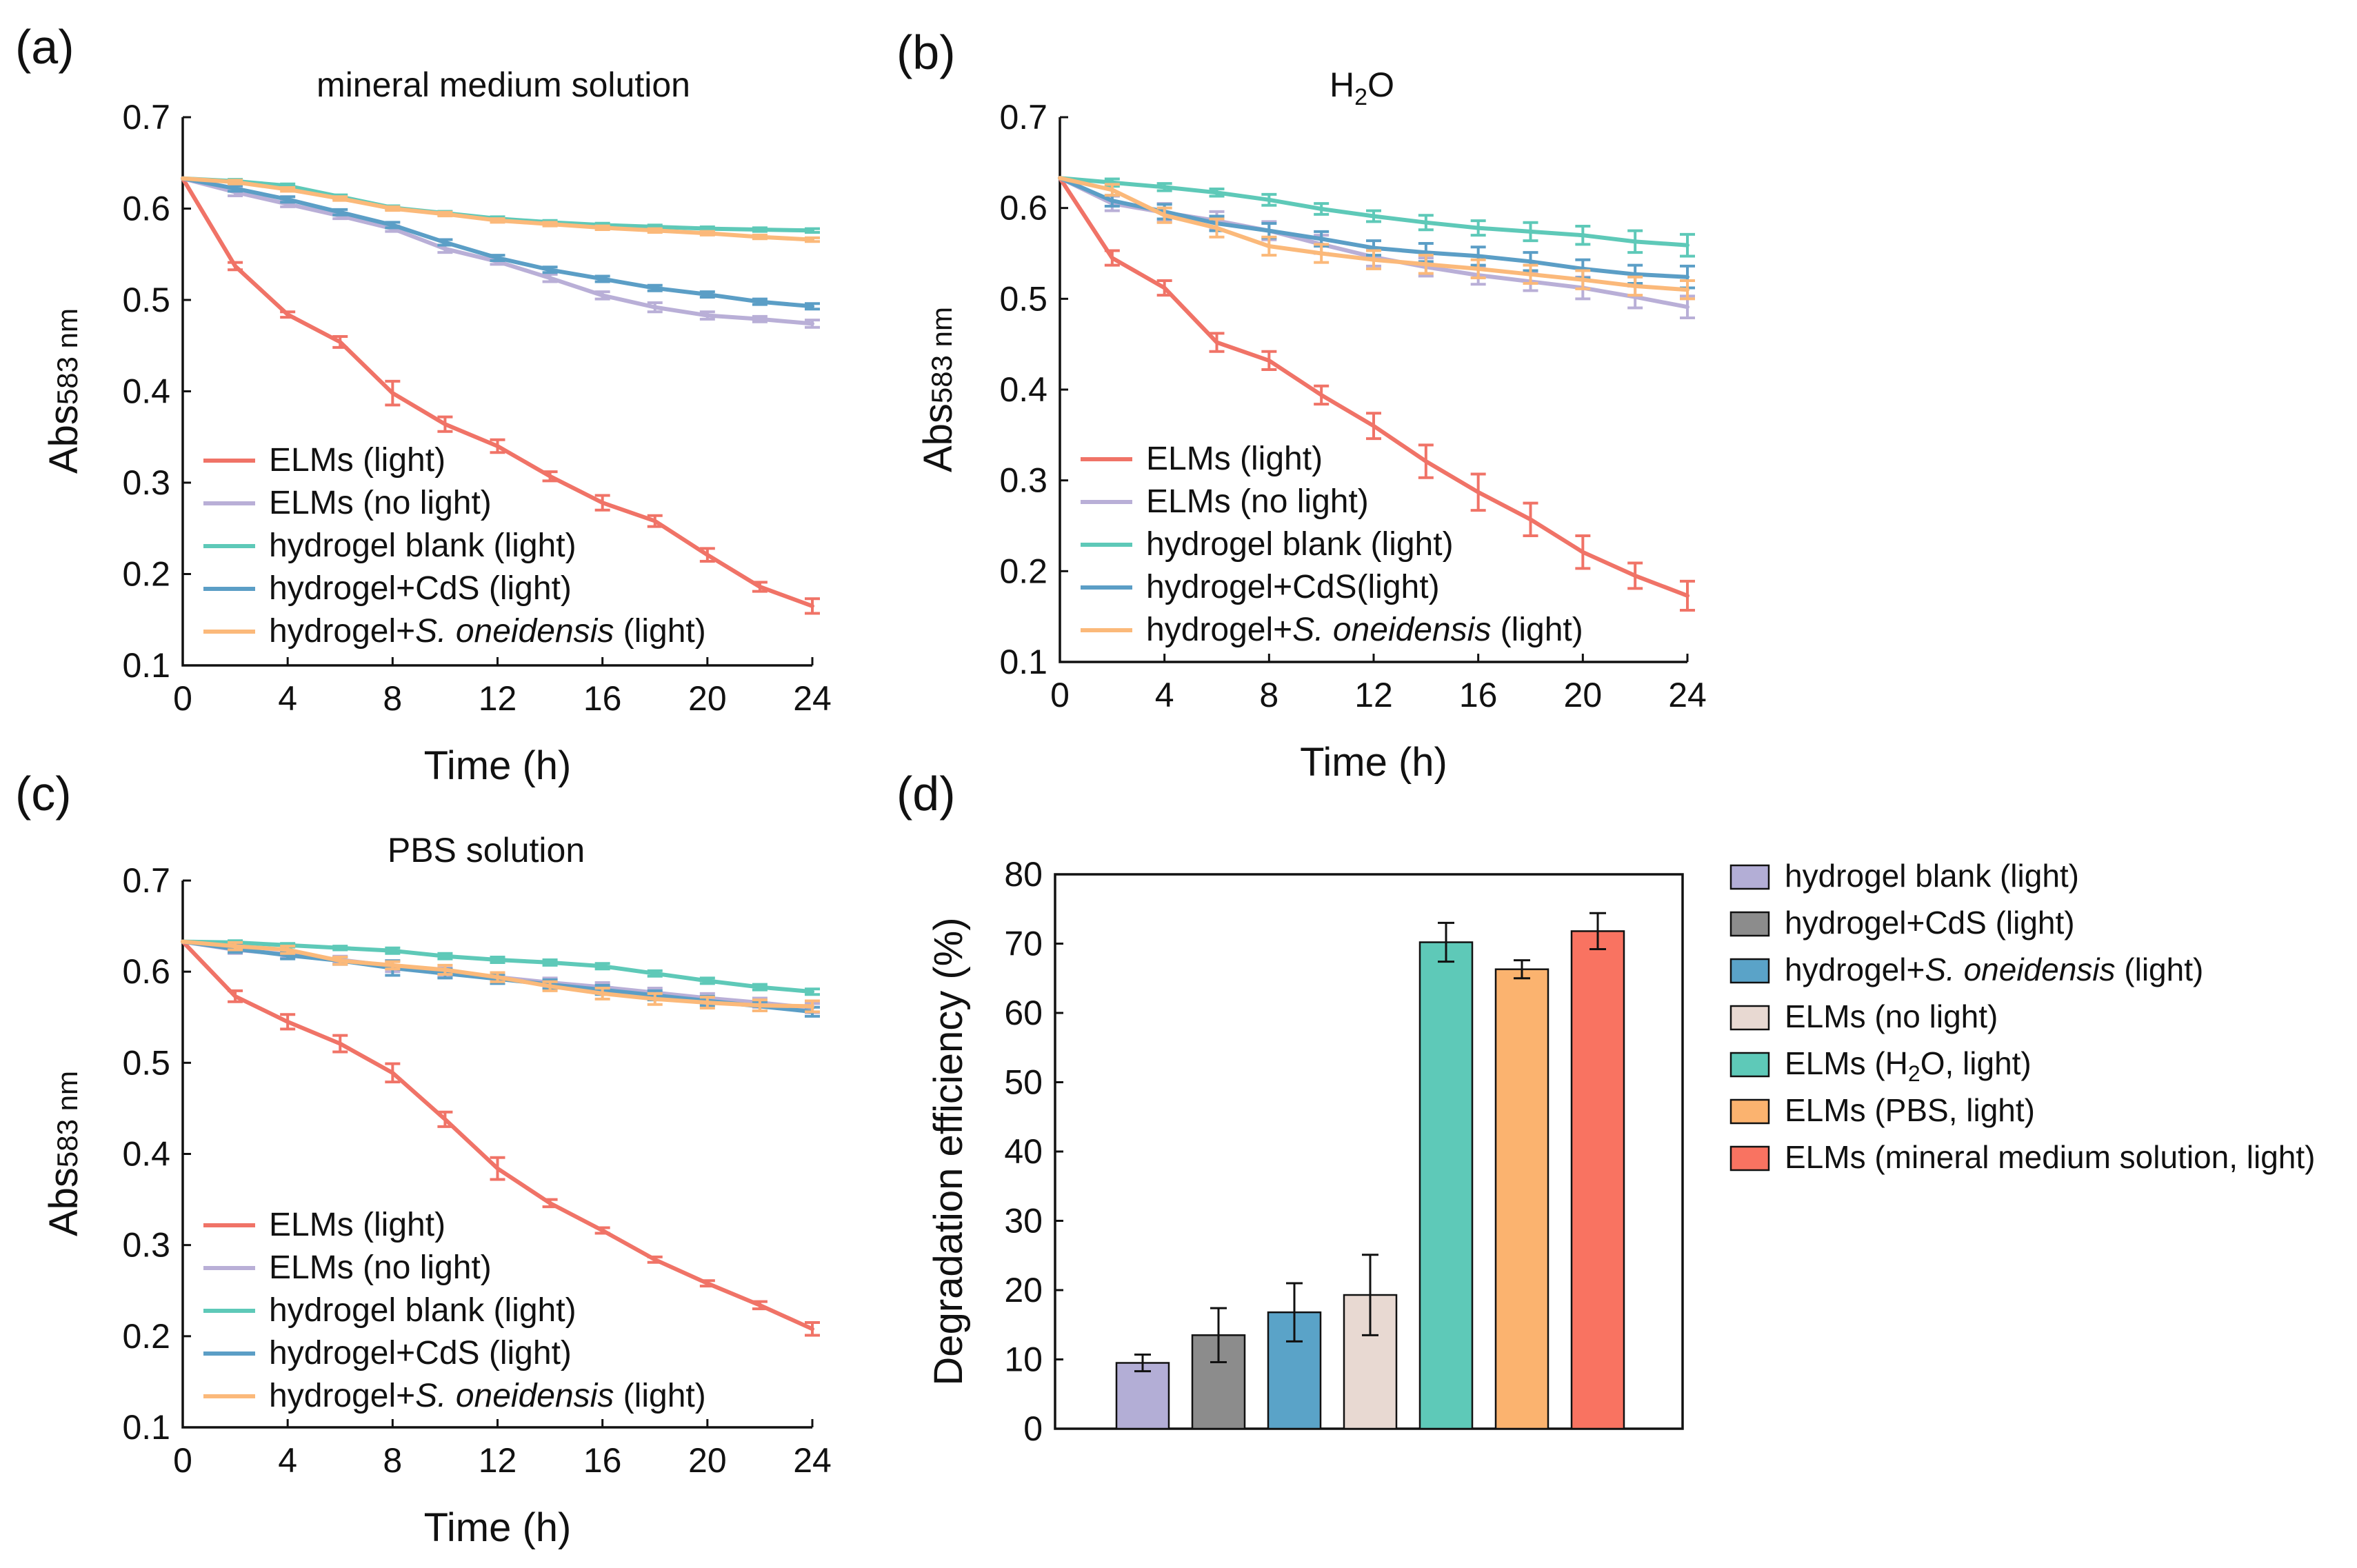 This screenshot has height=1568, width=2357. I want to click on legend-label-part: ELMs (H, so click(1846, 1063).